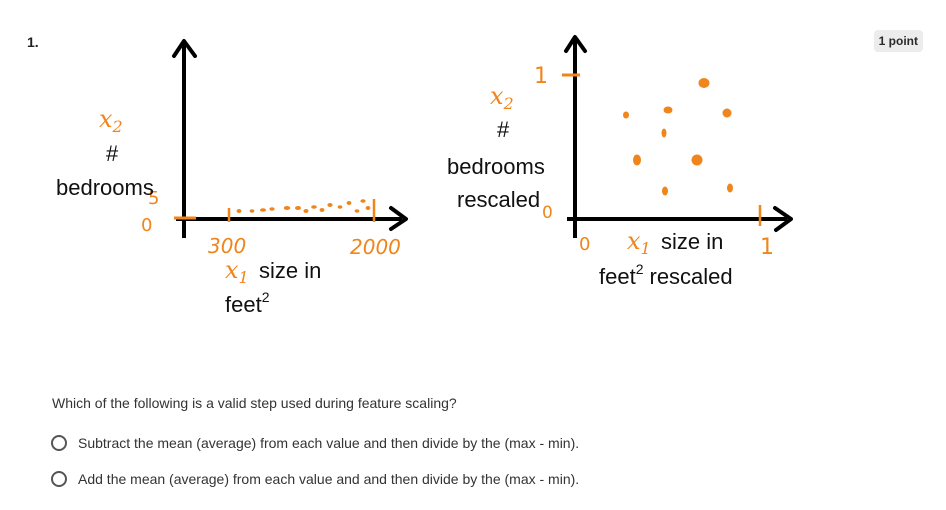 This screenshot has height=510, width=946. Describe the element at coordinates (666, 275) in the screenshot. I see `right-x-label-line2: feet2 rescaled` at that location.